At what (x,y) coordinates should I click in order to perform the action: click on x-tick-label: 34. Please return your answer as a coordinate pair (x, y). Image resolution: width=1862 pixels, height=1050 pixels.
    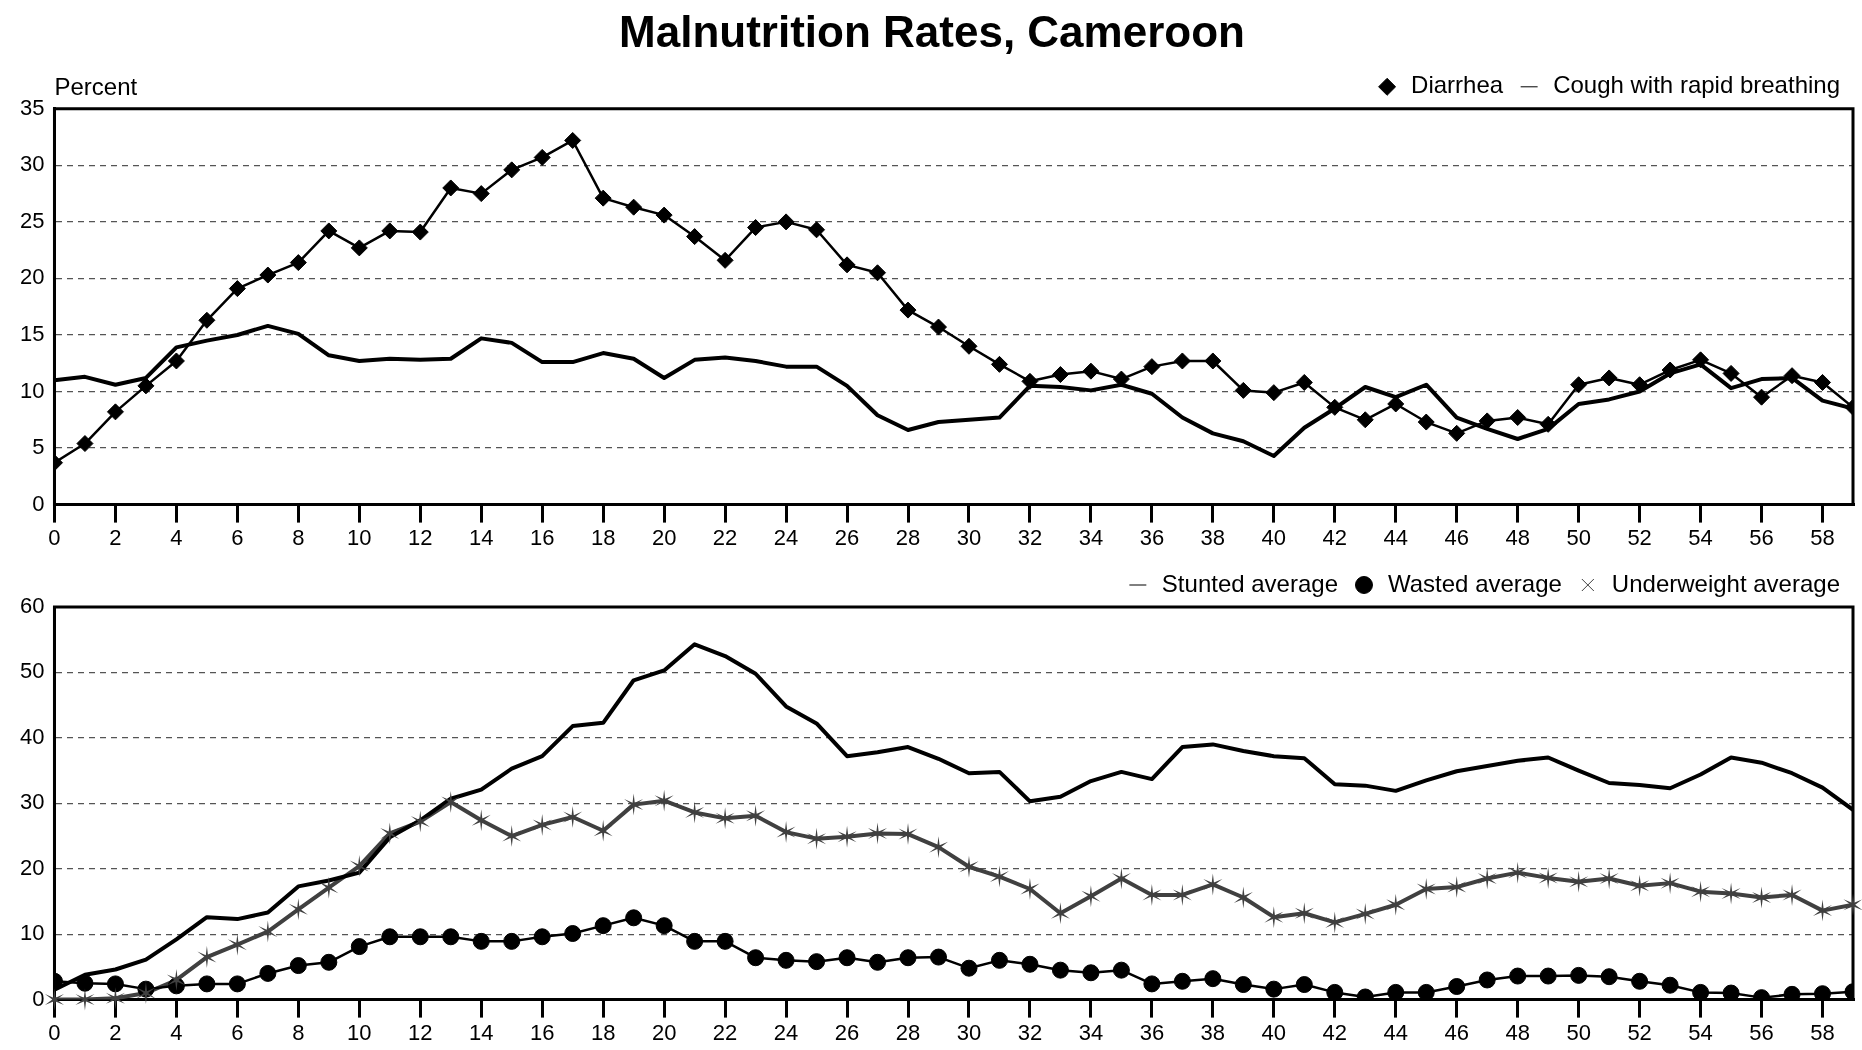
    Looking at the image, I should click on (1091, 537).